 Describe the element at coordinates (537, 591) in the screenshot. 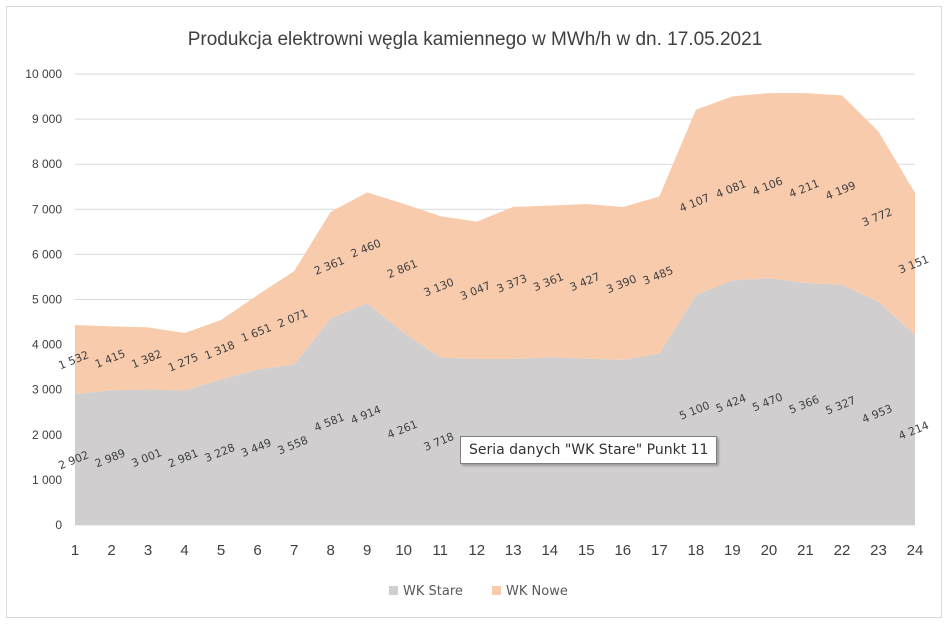

I see `legend-label: WK Nowe` at that location.